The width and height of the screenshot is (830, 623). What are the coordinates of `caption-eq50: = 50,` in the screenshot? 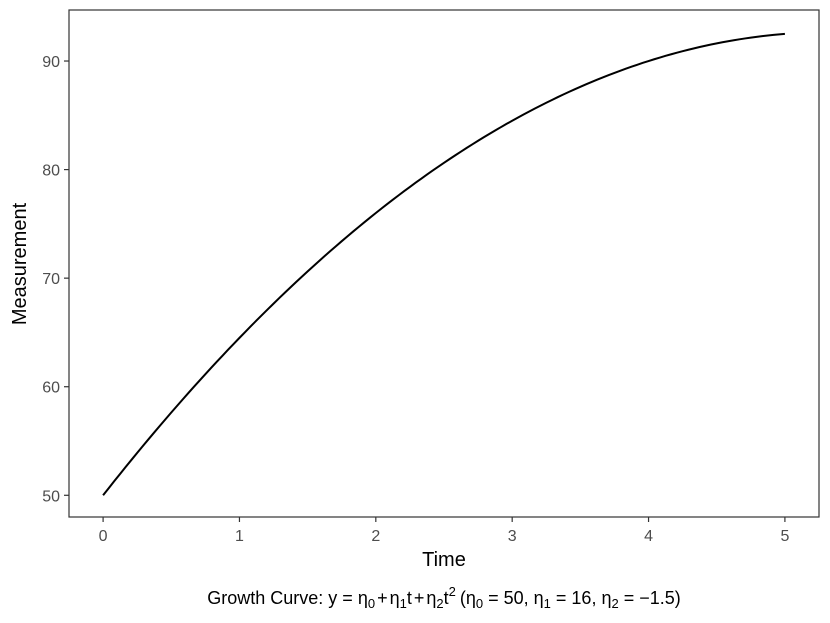 It's located at (508, 598).